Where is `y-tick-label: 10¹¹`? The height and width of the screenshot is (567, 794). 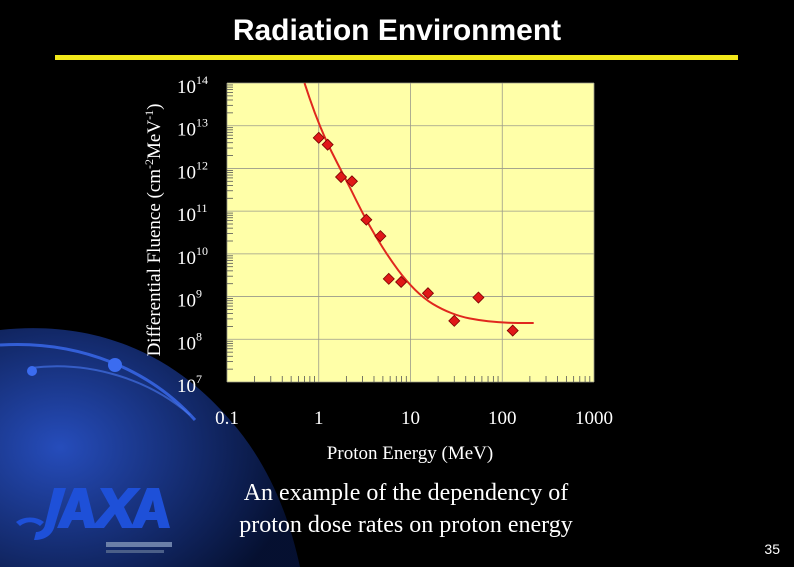 y-tick-label: 10¹¹ is located at coordinates (192, 213).